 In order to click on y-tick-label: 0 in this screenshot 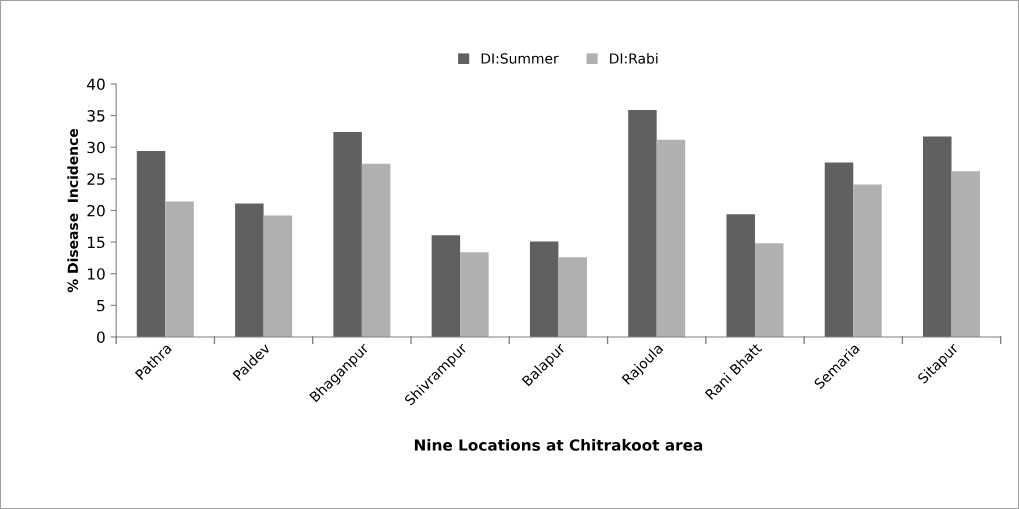, I will do `click(101, 337)`.